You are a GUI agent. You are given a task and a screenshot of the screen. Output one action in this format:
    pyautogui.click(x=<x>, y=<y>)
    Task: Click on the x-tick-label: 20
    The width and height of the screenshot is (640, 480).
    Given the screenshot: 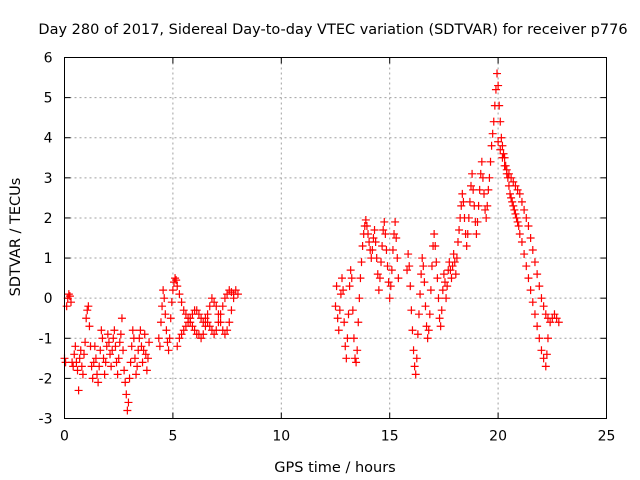 What is the action you would take?
    pyautogui.click(x=498, y=437)
    